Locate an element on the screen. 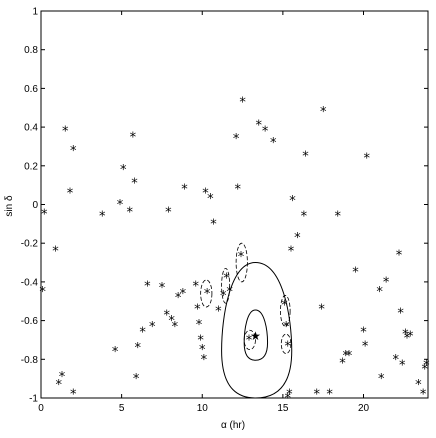 The width and height of the screenshot is (436, 438). y-tick-label: -0.8 is located at coordinates (30, 360).